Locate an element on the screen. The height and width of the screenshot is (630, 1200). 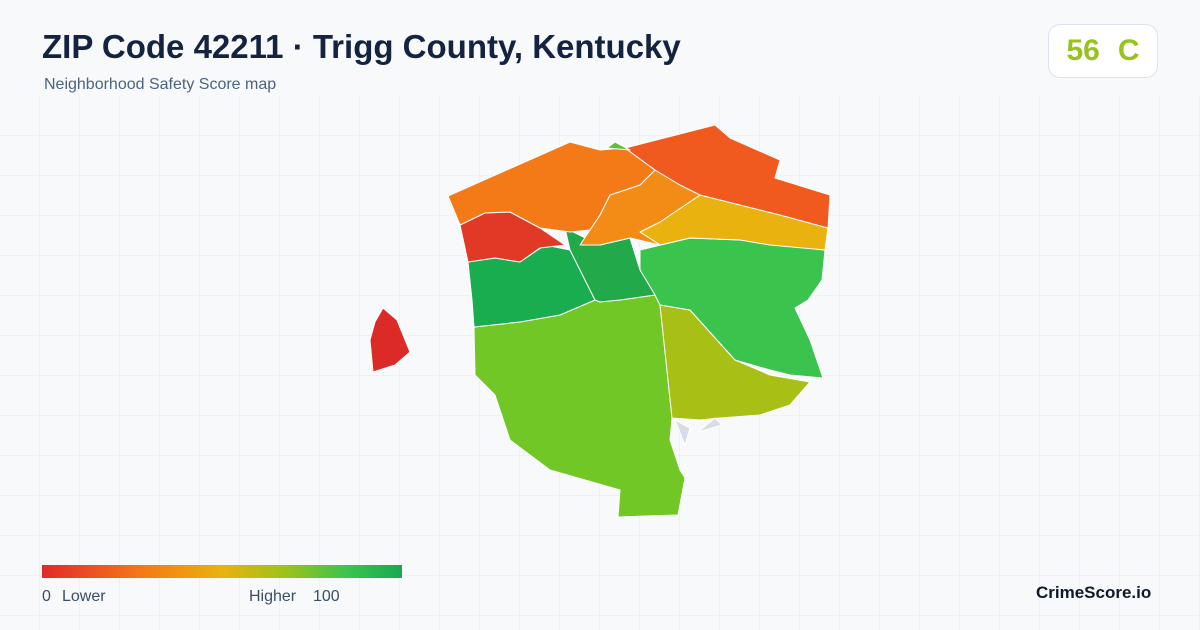
score-badge: 56 C is located at coordinates (1103, 51).